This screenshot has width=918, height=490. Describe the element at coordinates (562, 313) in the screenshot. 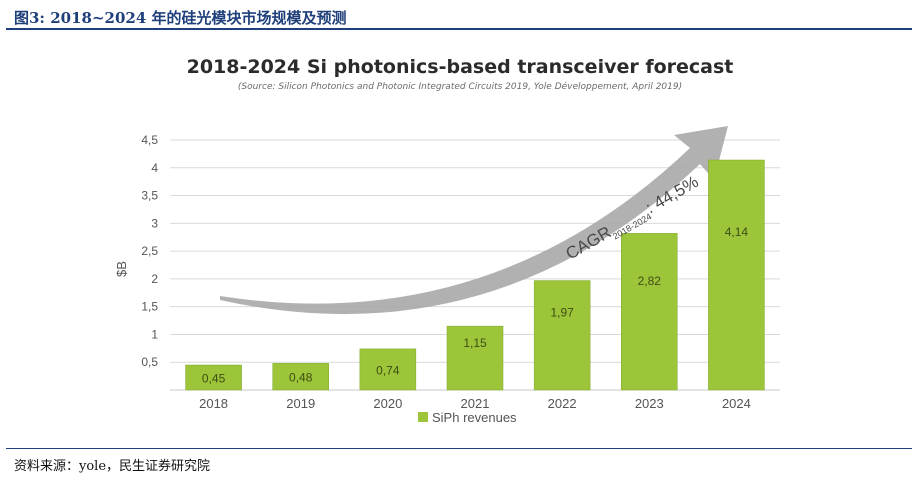

I see `bar-value-label: 1,97` at that location.